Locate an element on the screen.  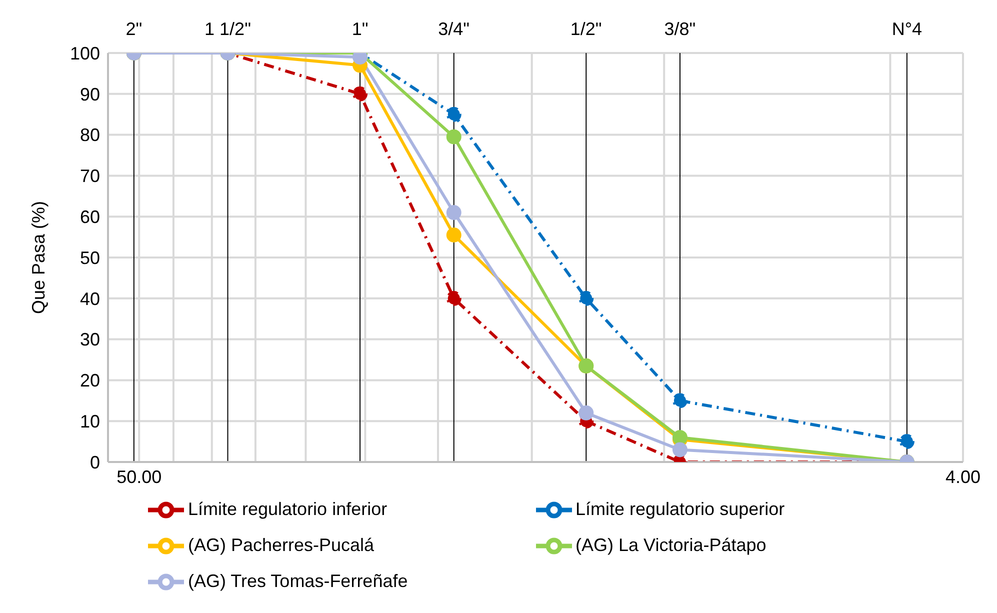
y-tick-label: 80 is located at coordinates (90, 135).